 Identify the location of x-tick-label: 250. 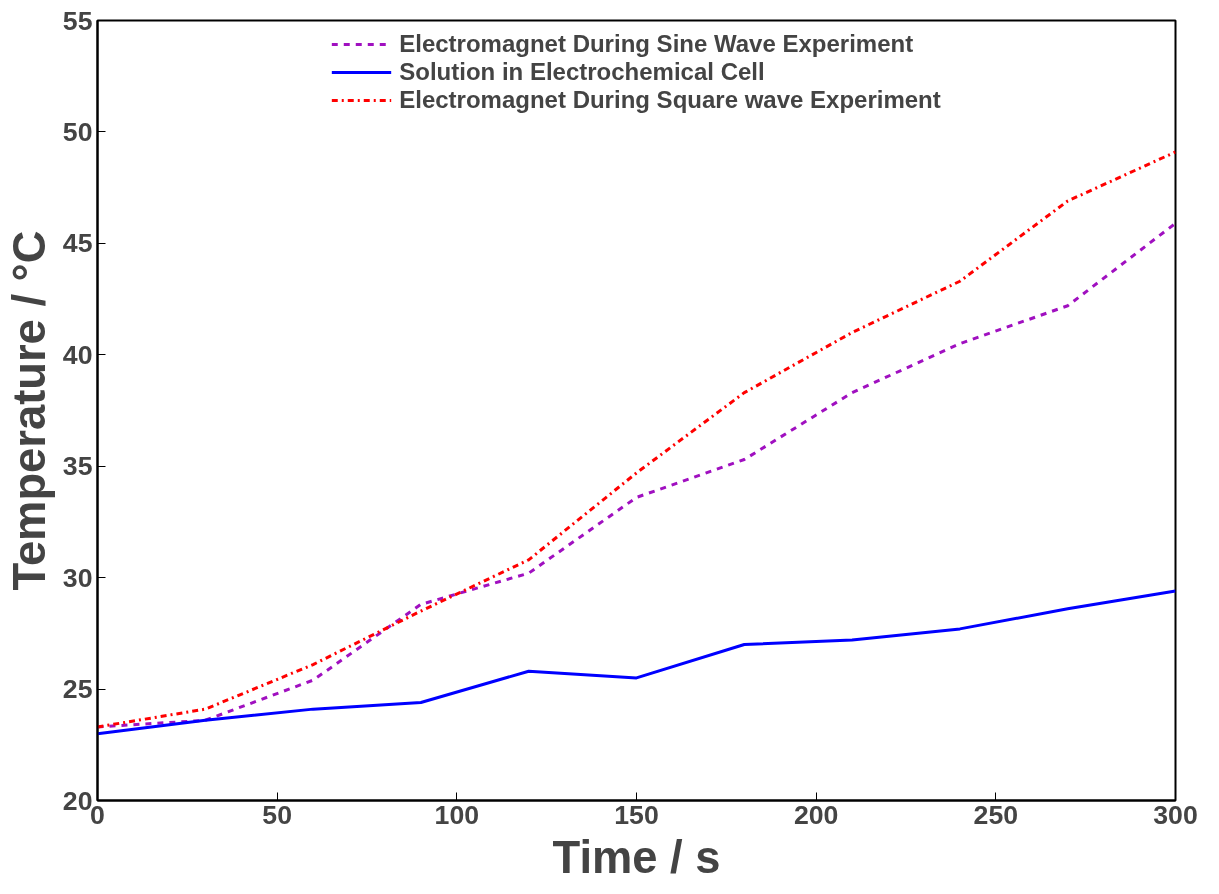
(996, 814).